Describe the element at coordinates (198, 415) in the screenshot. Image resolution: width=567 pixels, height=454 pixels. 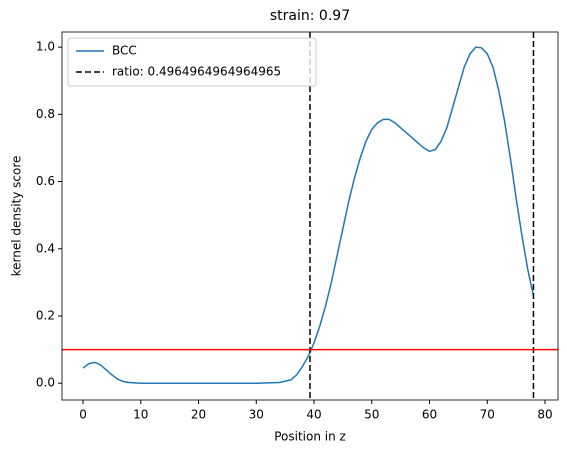
I see `x-tick-label: 20` at that location.